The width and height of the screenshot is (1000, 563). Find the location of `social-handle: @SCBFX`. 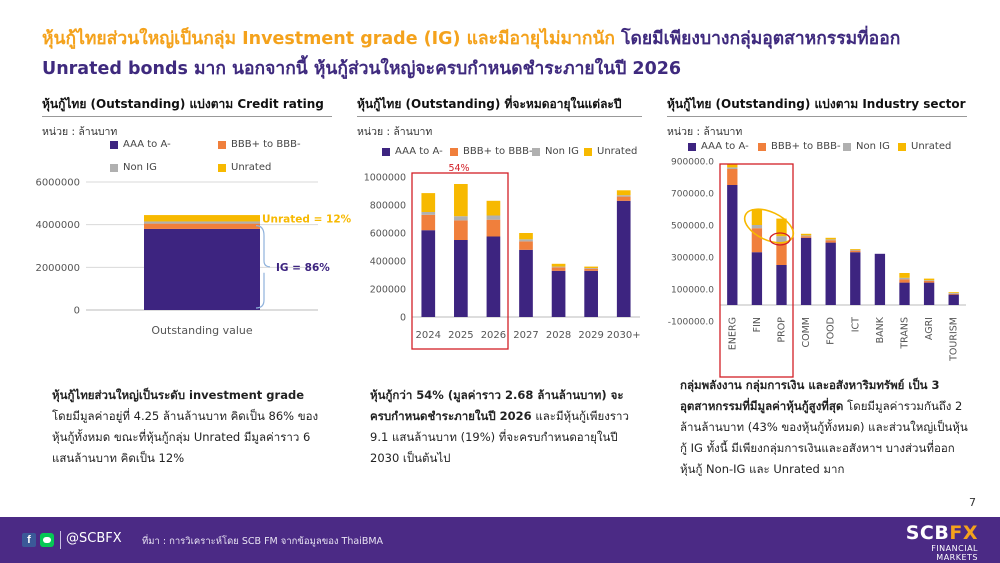

social-handle: @SCBFX is located at coordinates (94, 538).